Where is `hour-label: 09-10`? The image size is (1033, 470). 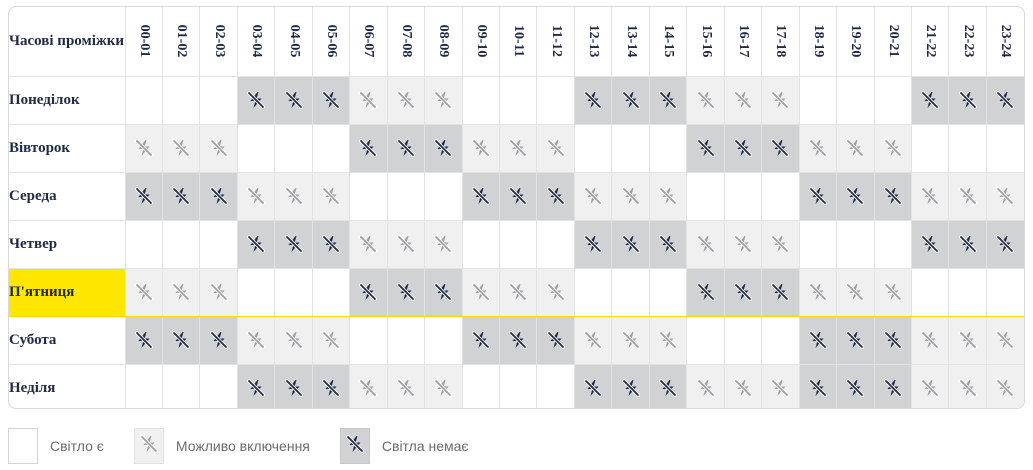
hour-label: 09-10 is located at coordinates (481, 41).